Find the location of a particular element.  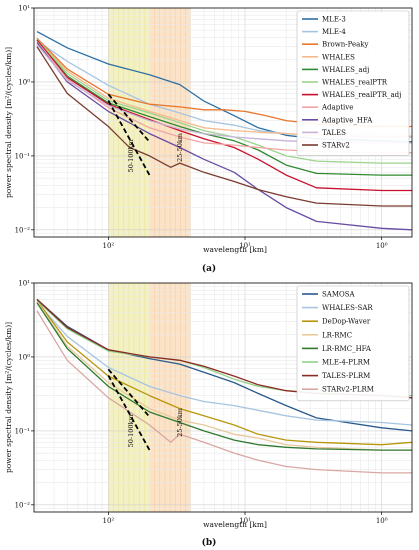

panel-label-b: (b) is located at coordinates (209, 542).